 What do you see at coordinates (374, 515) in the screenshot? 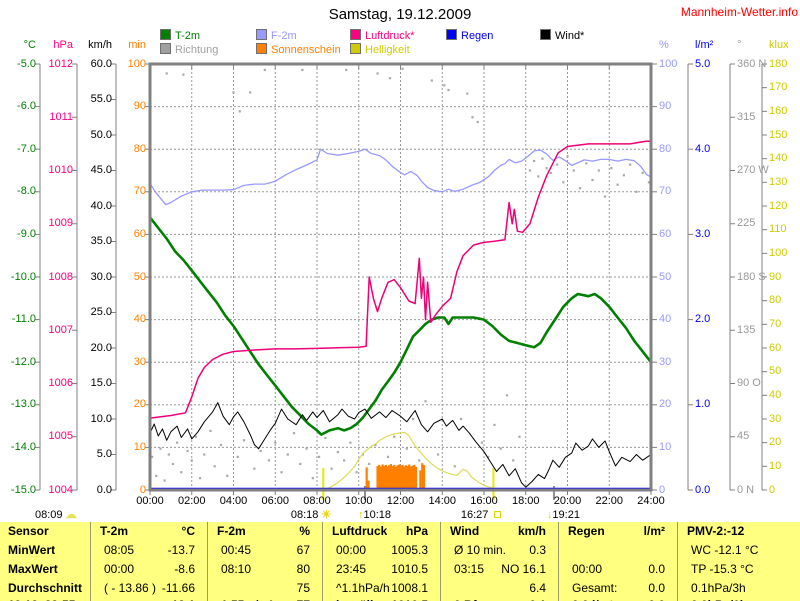
I see `event-marker-1018: ↑10:18` at bounding box center [374, 515].